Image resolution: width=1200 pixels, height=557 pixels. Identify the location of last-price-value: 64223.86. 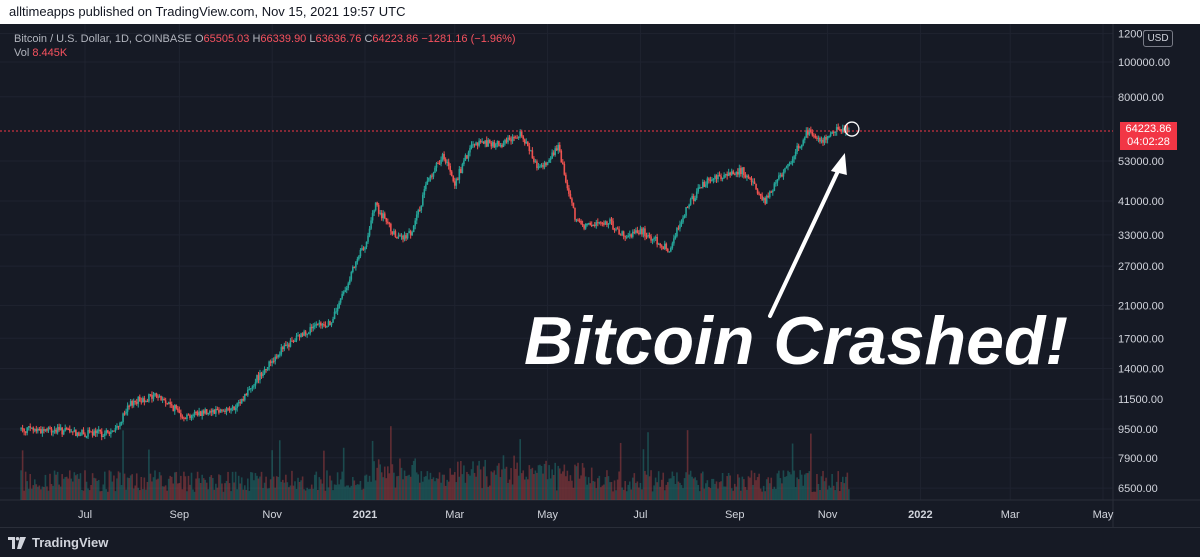
(1148, 129).